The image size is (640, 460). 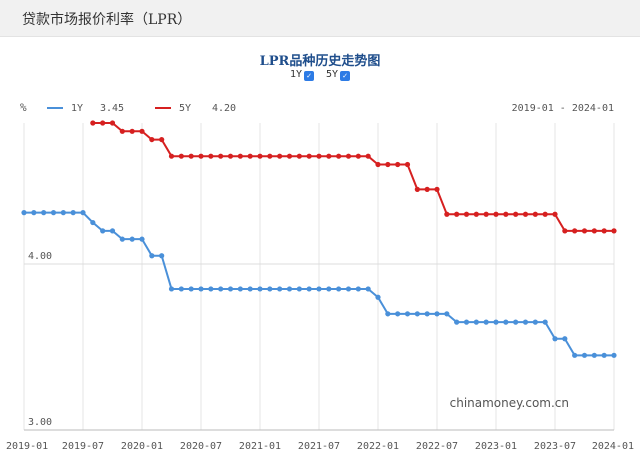 I want to click on checkbox-1y-icon: ✓, so click(x=308, y=76).